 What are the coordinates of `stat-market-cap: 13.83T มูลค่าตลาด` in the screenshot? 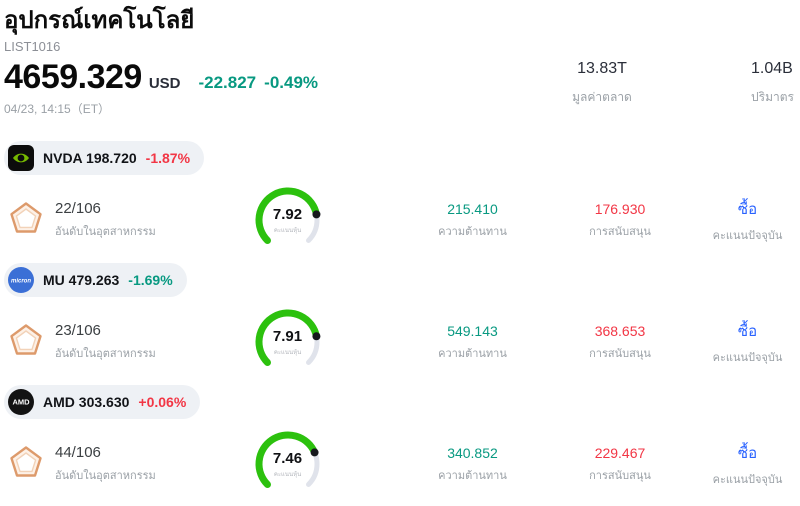 It's located at (602, 83).